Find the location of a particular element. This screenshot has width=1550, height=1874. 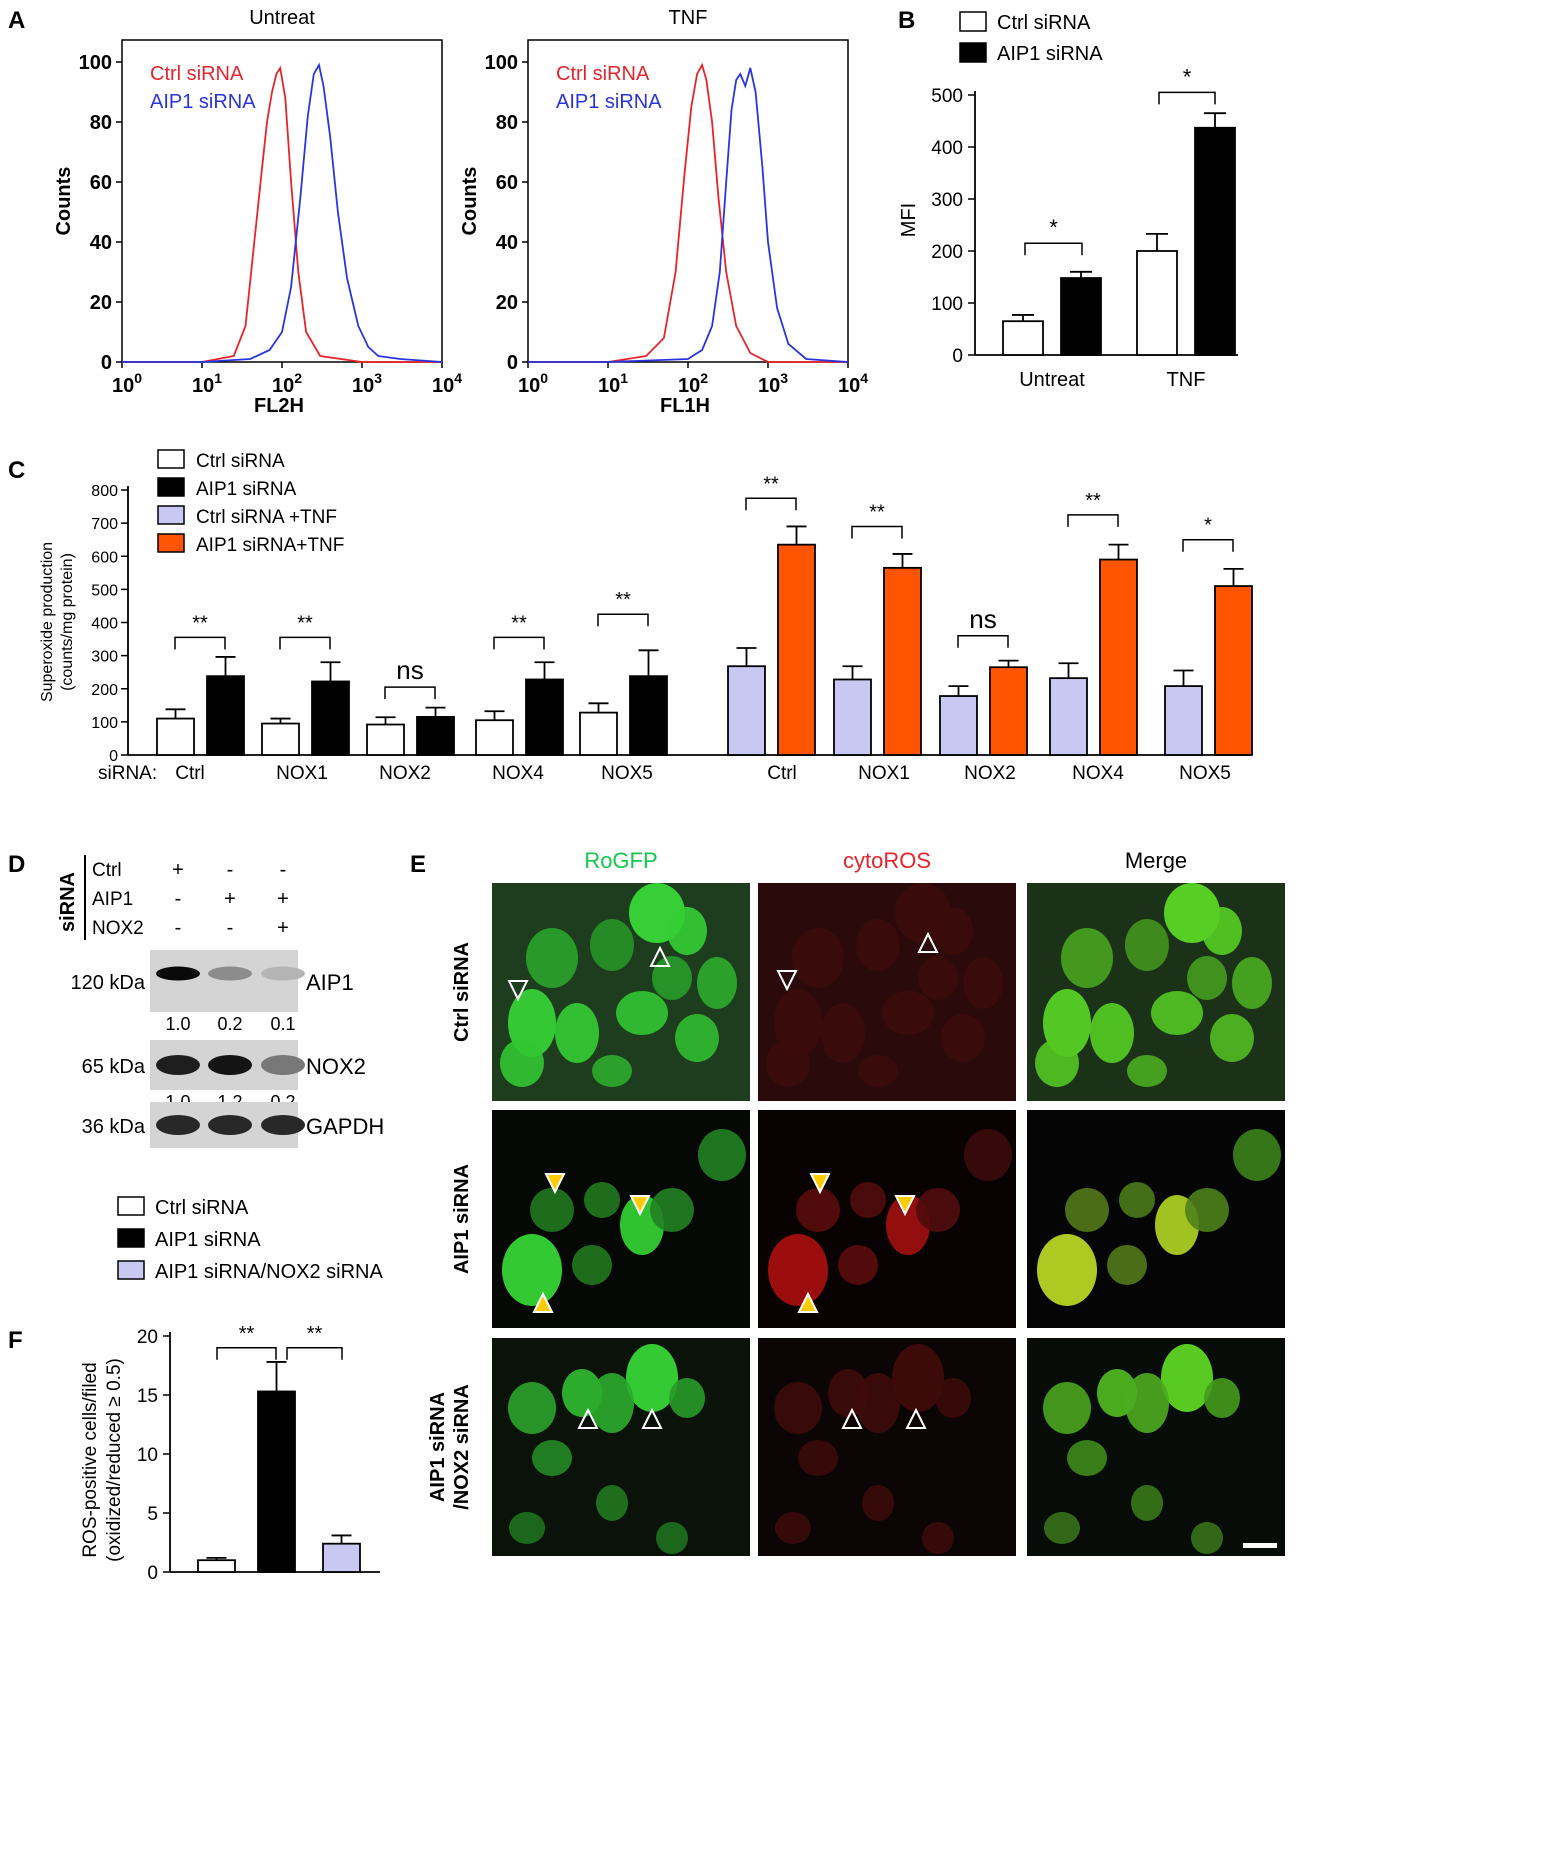

legend-label: AIP1 siRNA+TNF is located at coordinates (270, 545).